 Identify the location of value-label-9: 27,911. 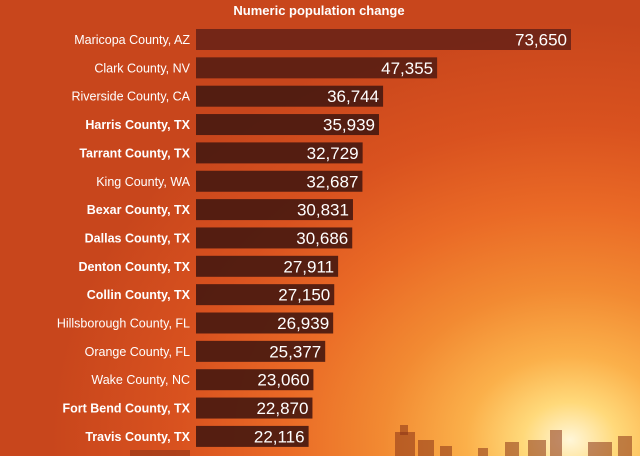
(308, 266).